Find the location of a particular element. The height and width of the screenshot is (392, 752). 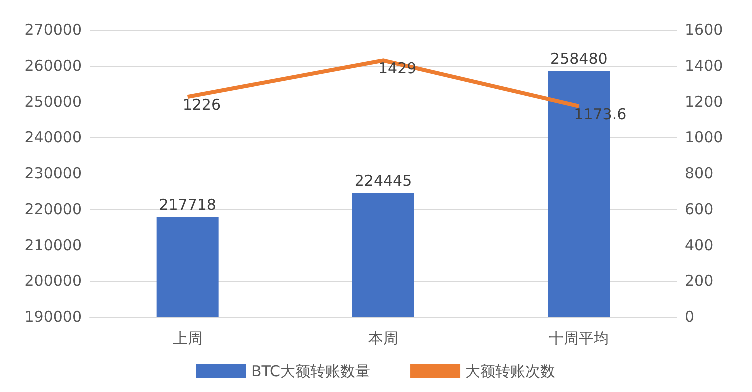

y2-tick-label: 800 is located at coordinates (699, 173).